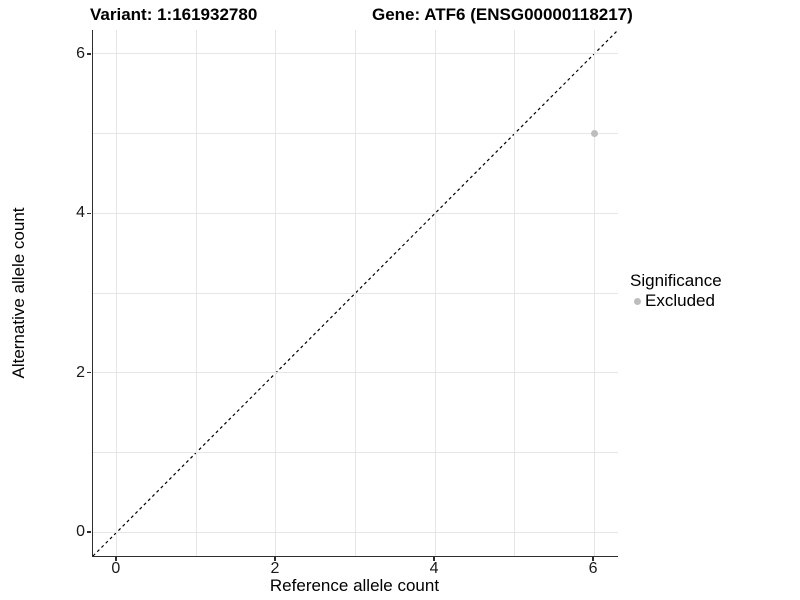 This screenshot has height=600, width=800. What do you see at coordinates (676, 280) in the screenshot?
I see `legend-title: Significance` at bounding box center [676, 280].